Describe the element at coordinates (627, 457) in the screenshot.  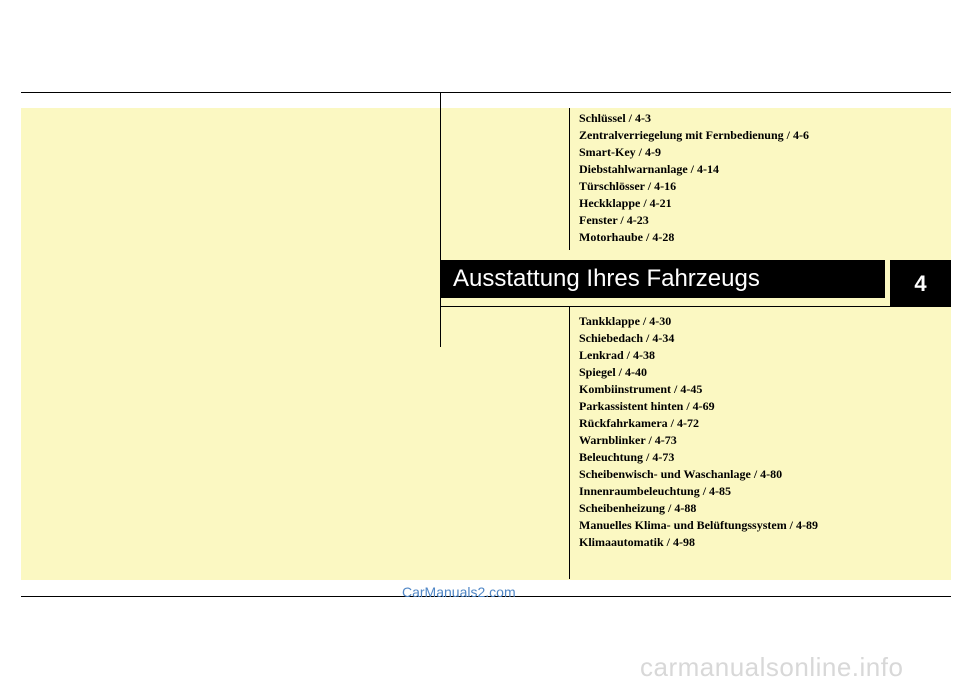
I see `toc-entry: Beleuchtung / 4-73` at that location.